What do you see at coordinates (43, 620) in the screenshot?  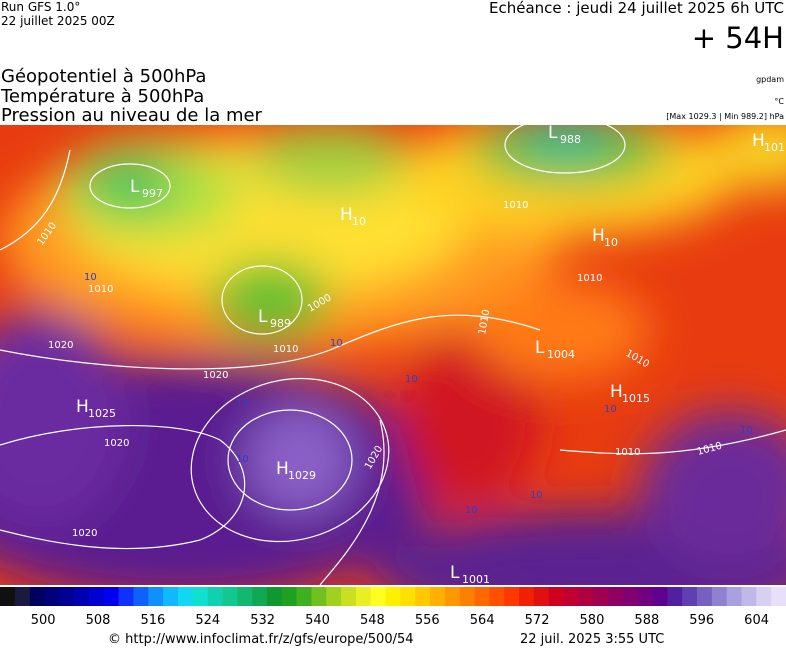 I see `colorbar-label: 500` at bounding box center [43, 620].